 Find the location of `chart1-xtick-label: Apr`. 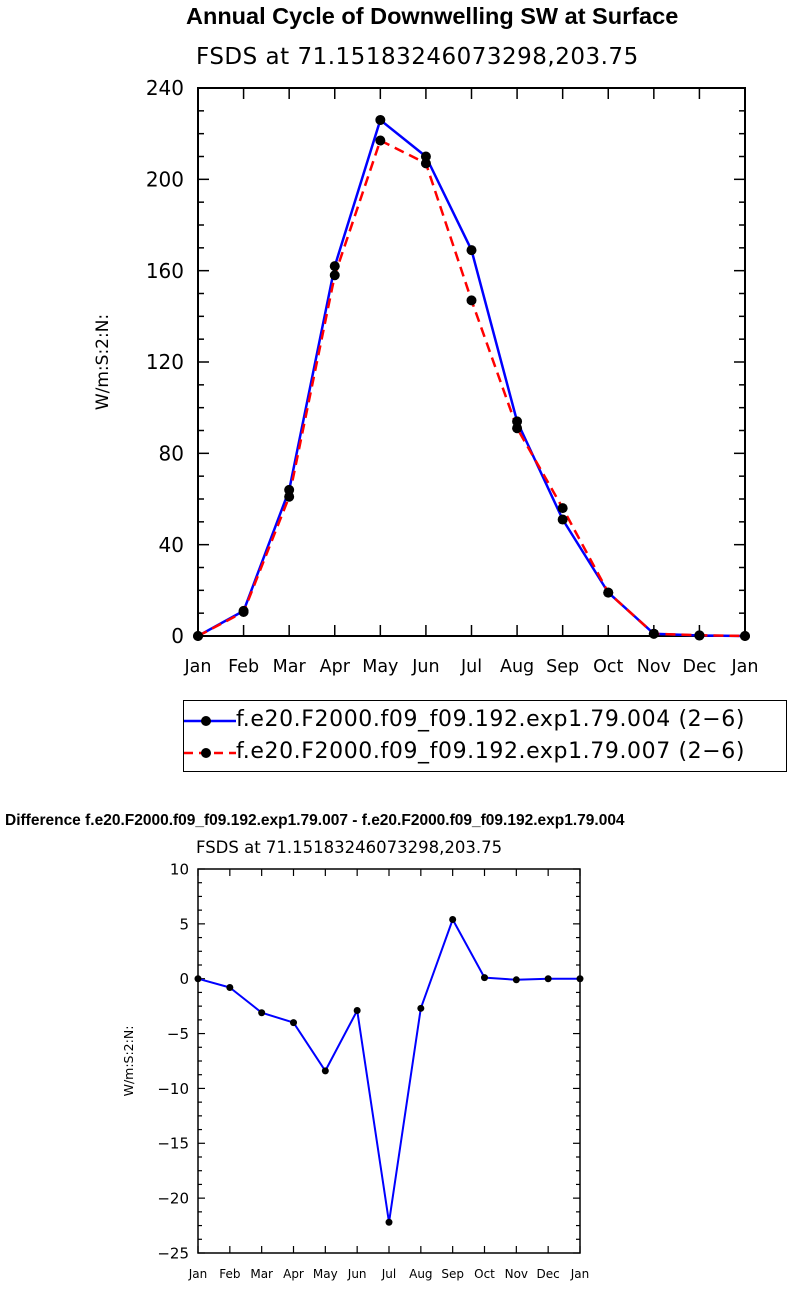

chart1-xtick-label: Apr is located at coordinates (335, 667).